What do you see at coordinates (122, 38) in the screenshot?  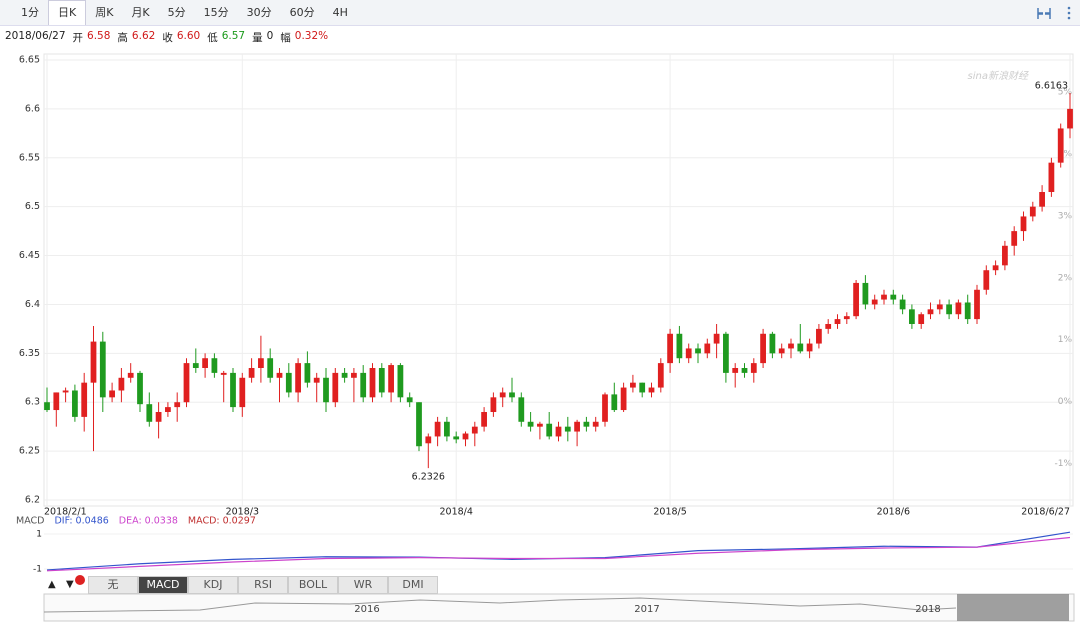 I see `quote-label: 高` at bounding box center [122, 38].